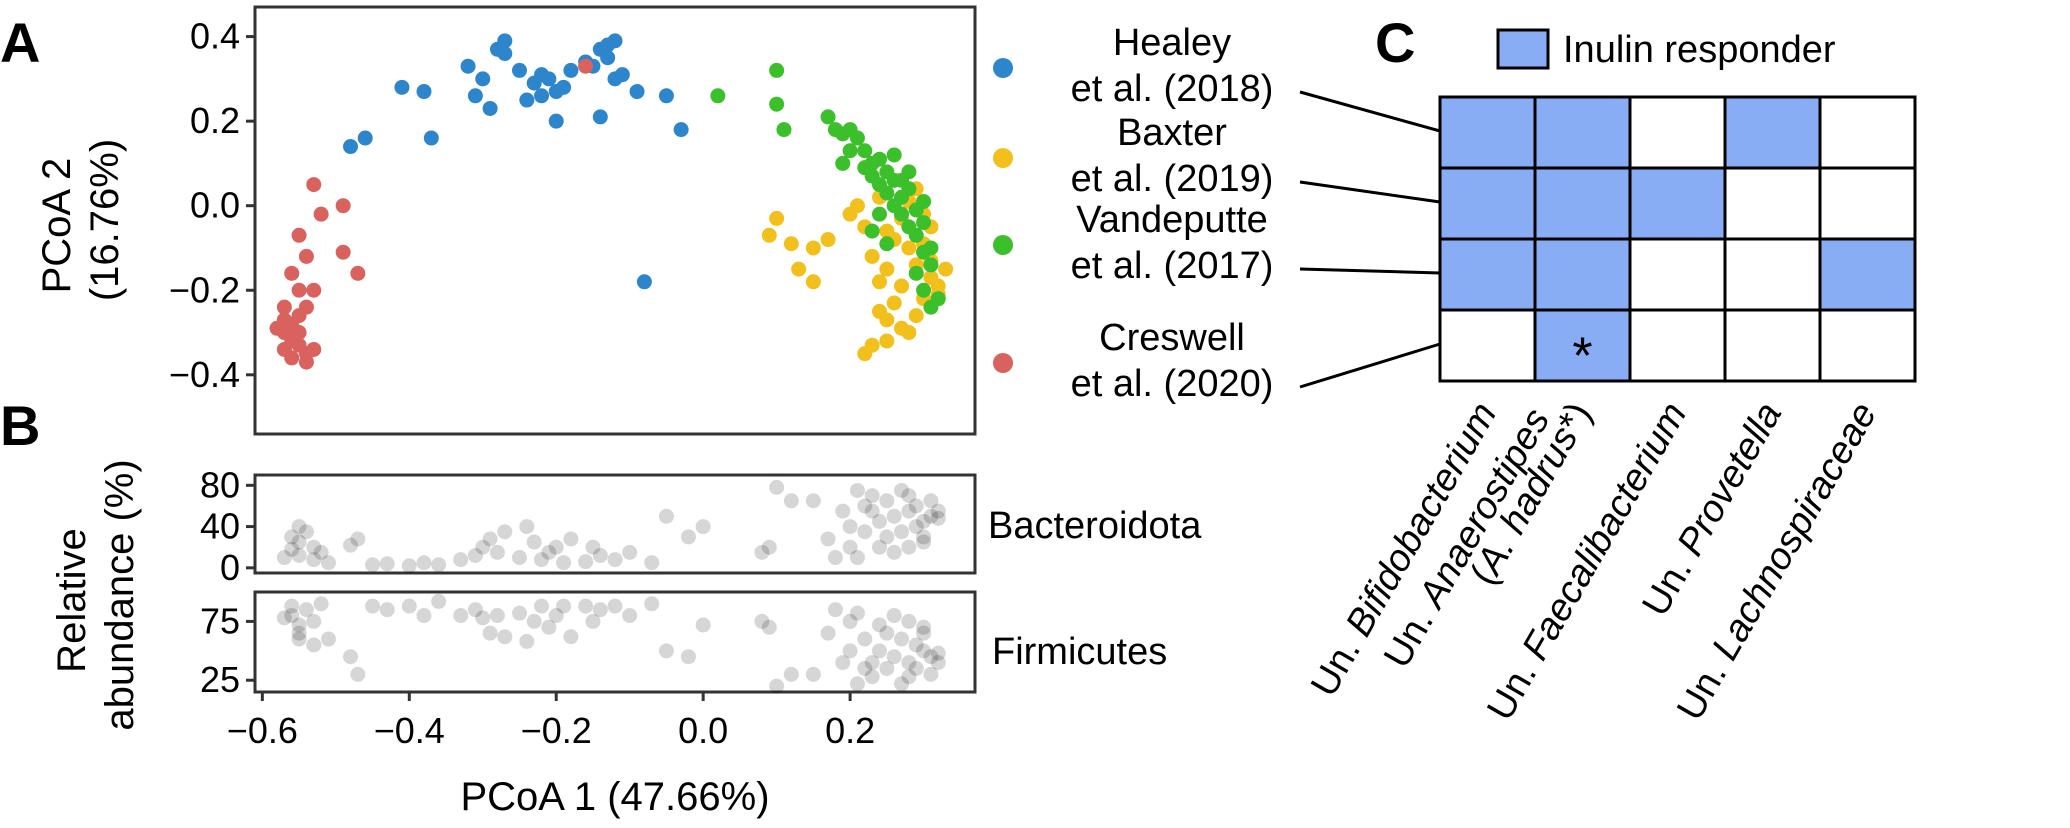 Image resolution: width=2070 pixels, height=828 pixels. I want to click on firmicutes-plot-frame, so click(615, 642).